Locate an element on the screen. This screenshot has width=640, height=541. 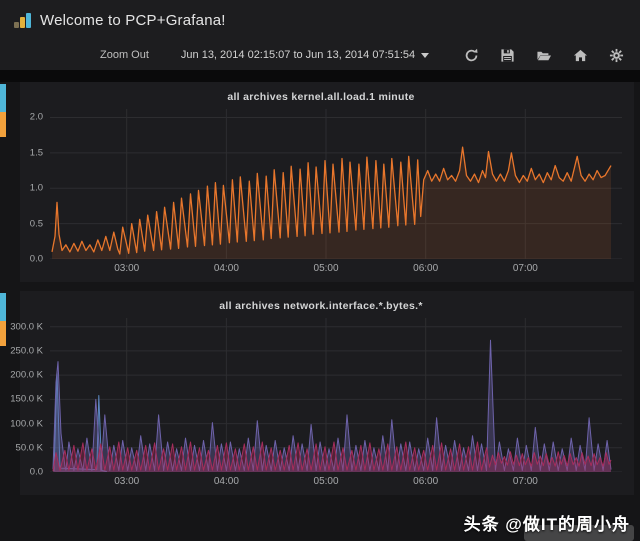
toolbar-divider is located at coordinates (320, 76).